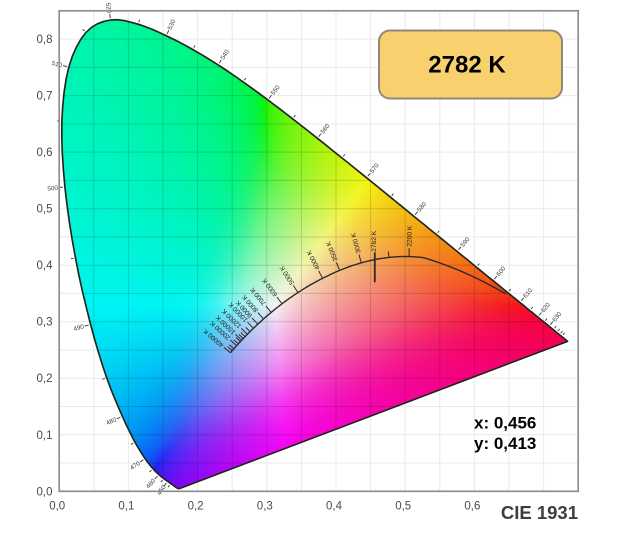 Image resolution: width=620 pixels, height=550 pixels. I want to click on svg-text: 520, so click(108, 8).